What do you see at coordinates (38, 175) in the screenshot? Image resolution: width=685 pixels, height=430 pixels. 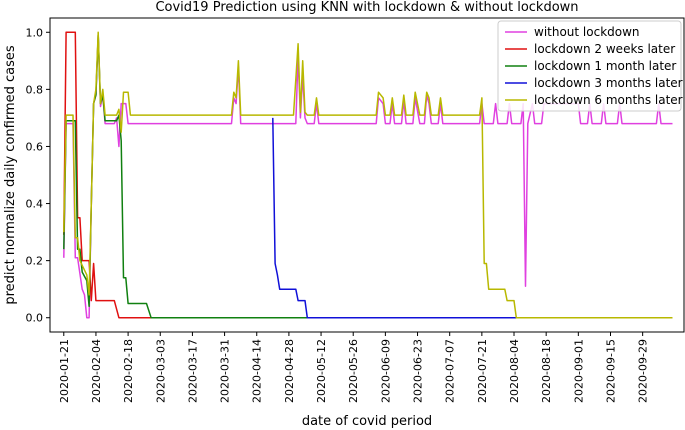 I see `y-axis: 0.0 0.2 0.4 0.6 0.8 1.0` at bounding box center [38, 175].